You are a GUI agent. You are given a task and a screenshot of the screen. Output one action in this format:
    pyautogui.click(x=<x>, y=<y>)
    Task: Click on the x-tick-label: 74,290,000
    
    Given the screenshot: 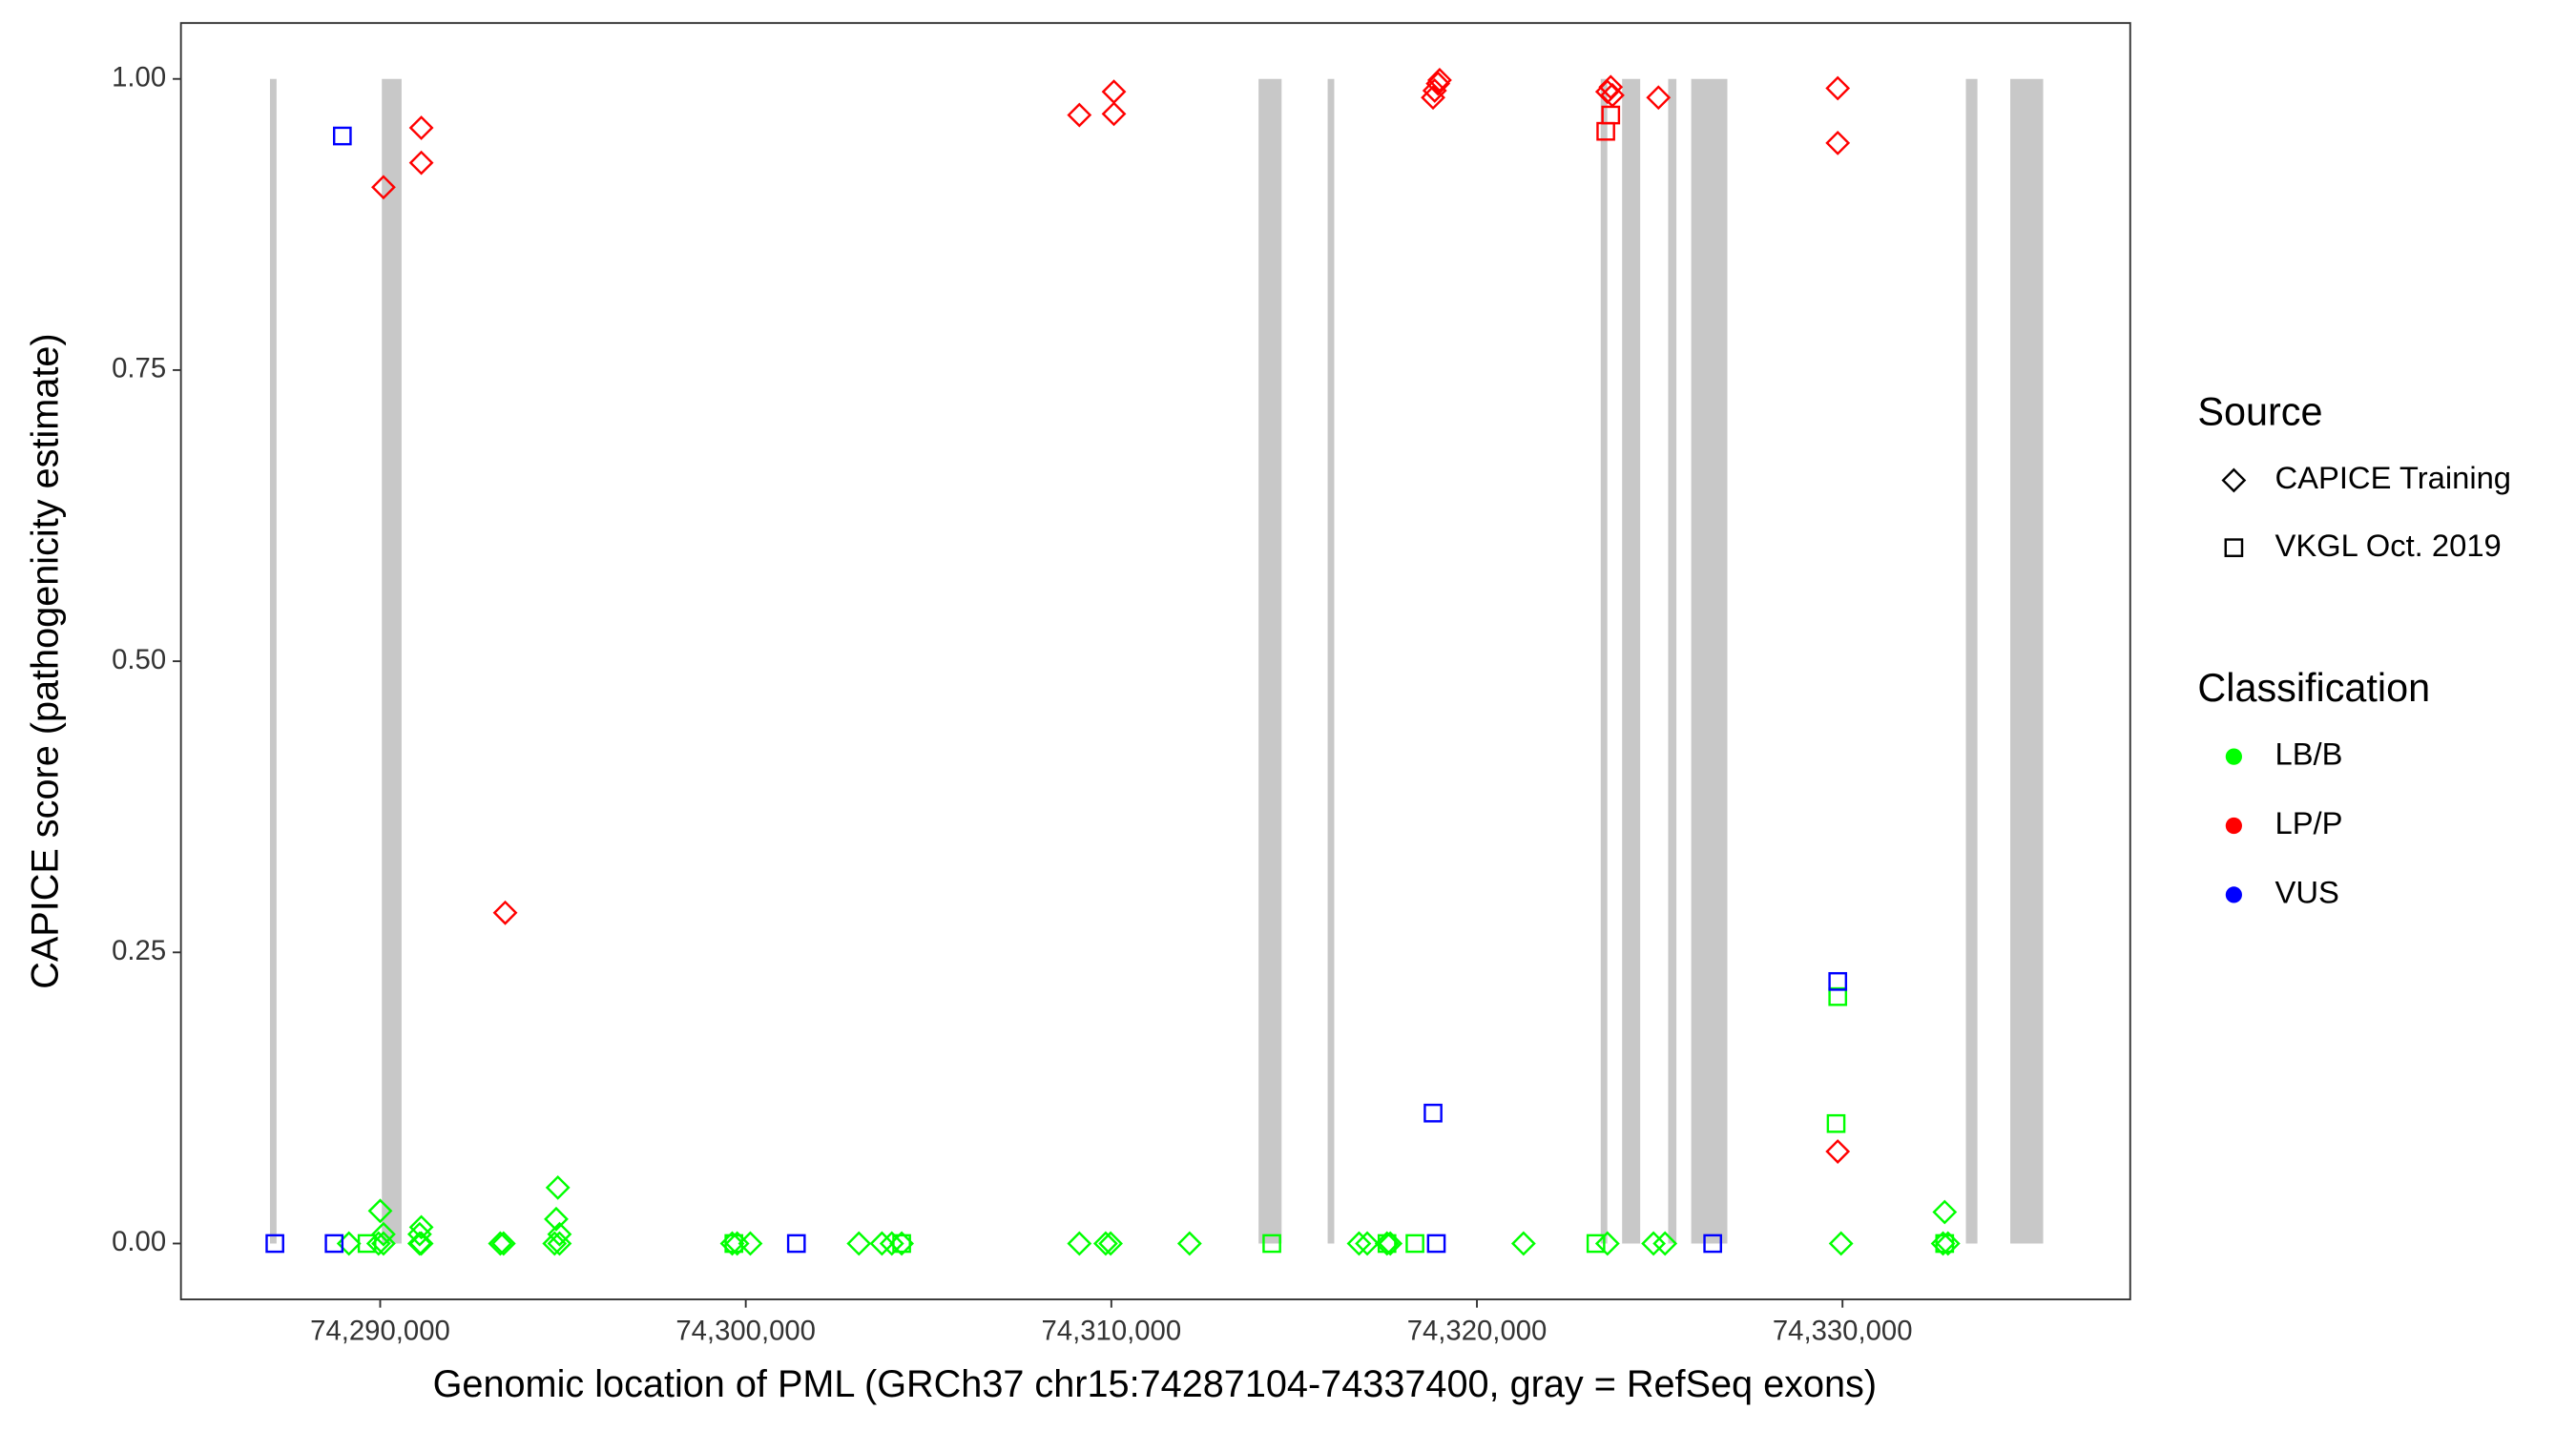 What is the action you would take?
    pyautogui.click(x=380, y=1330)
    